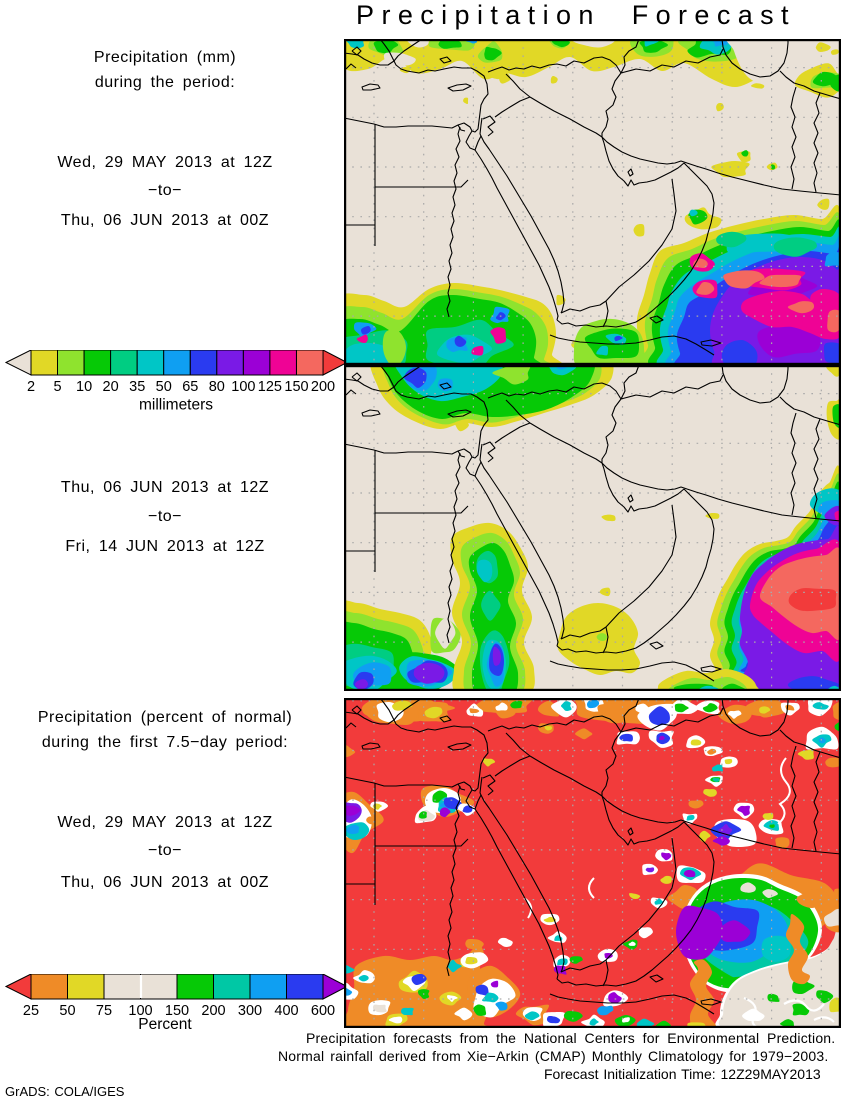 This screenshot has height=1100, width=850. I want to click on svg-text: Percent, so click(165, 1024).